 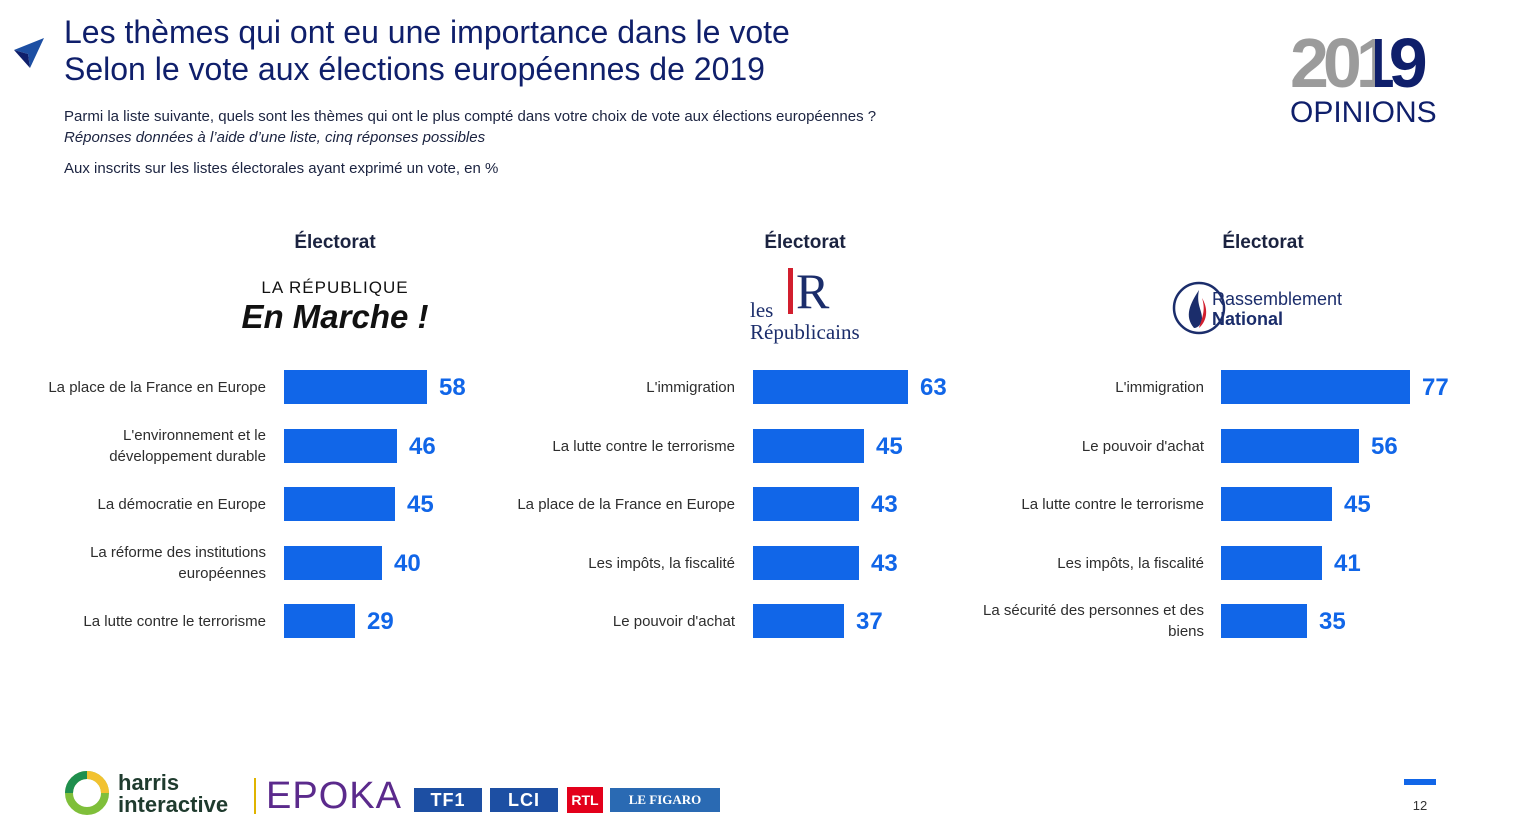 What do you see at coordinates (1142, 446) in the screenshot?
I see `category-label-rn-2: Le pouvoir d'achat` at bounding box center [1142, 446].